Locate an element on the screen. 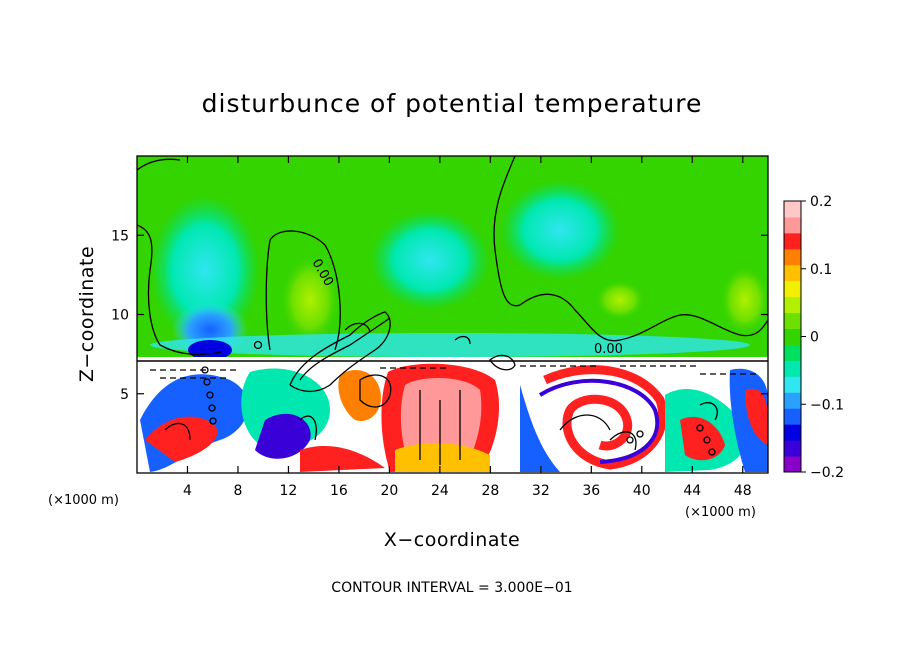  x-unit-left: (×1000 m) is located at coordinates (83, 500).